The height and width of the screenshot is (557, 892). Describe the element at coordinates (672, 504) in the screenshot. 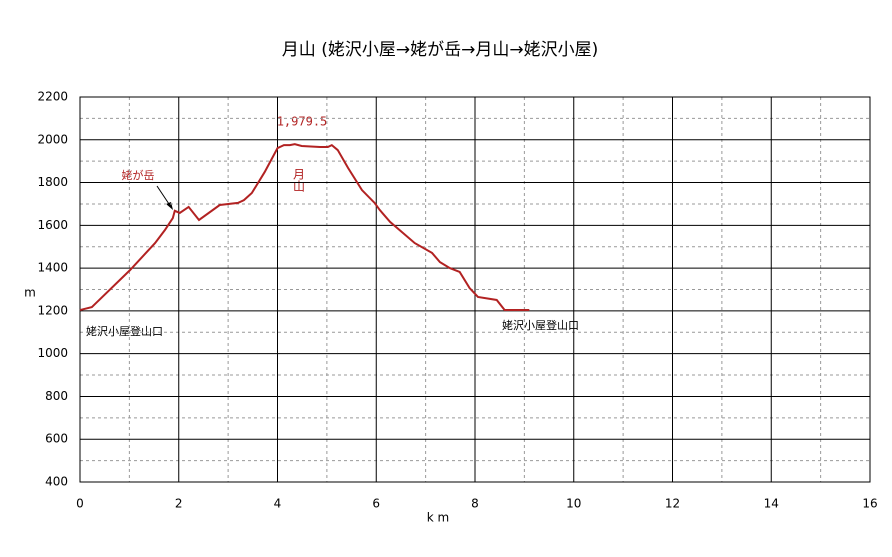

I see `x-tick-label: 12` at that location.